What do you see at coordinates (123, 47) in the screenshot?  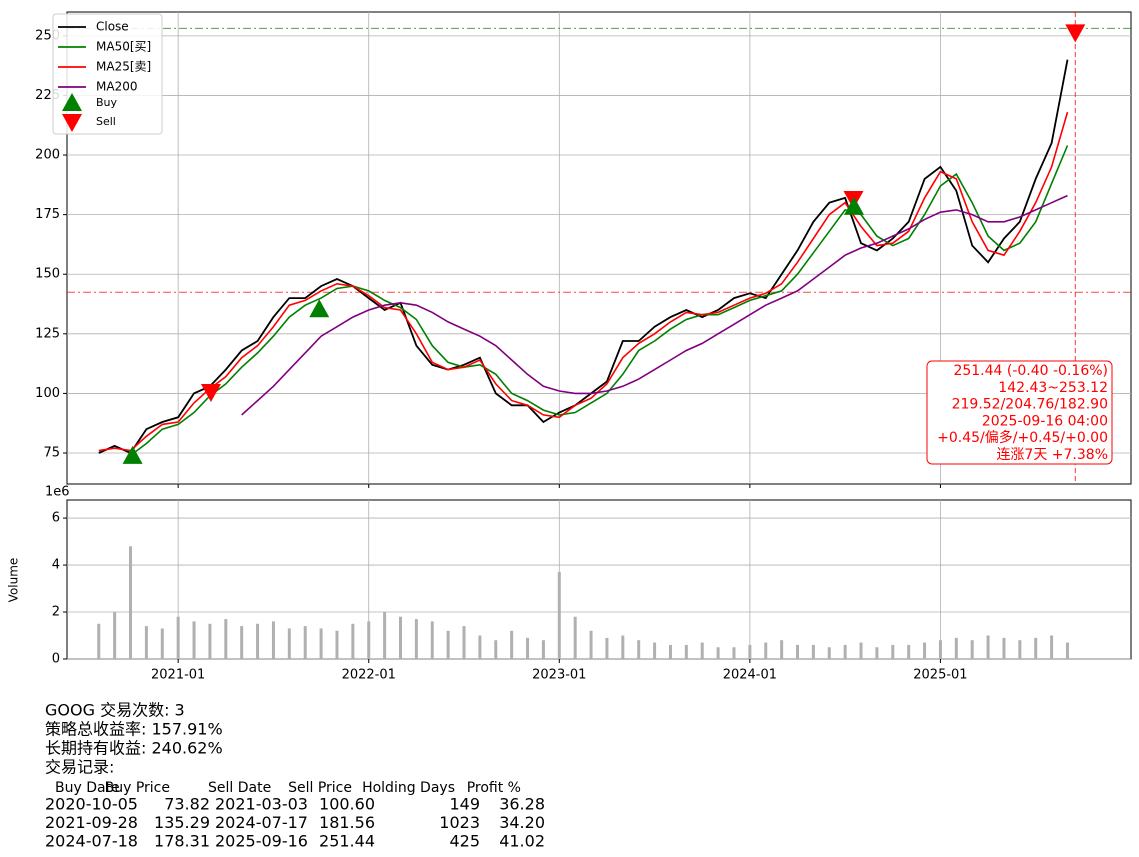 I see `legend-label: MA50[买]` at bounding box center [123, 47].